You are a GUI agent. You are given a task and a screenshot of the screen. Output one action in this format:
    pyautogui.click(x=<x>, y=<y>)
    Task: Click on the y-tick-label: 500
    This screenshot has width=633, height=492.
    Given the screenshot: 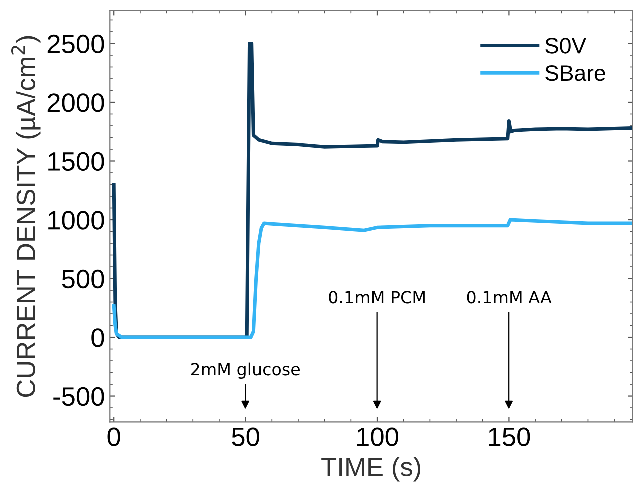 What is the action you would take?
    pyautogui.click(x=83, y=279)
    